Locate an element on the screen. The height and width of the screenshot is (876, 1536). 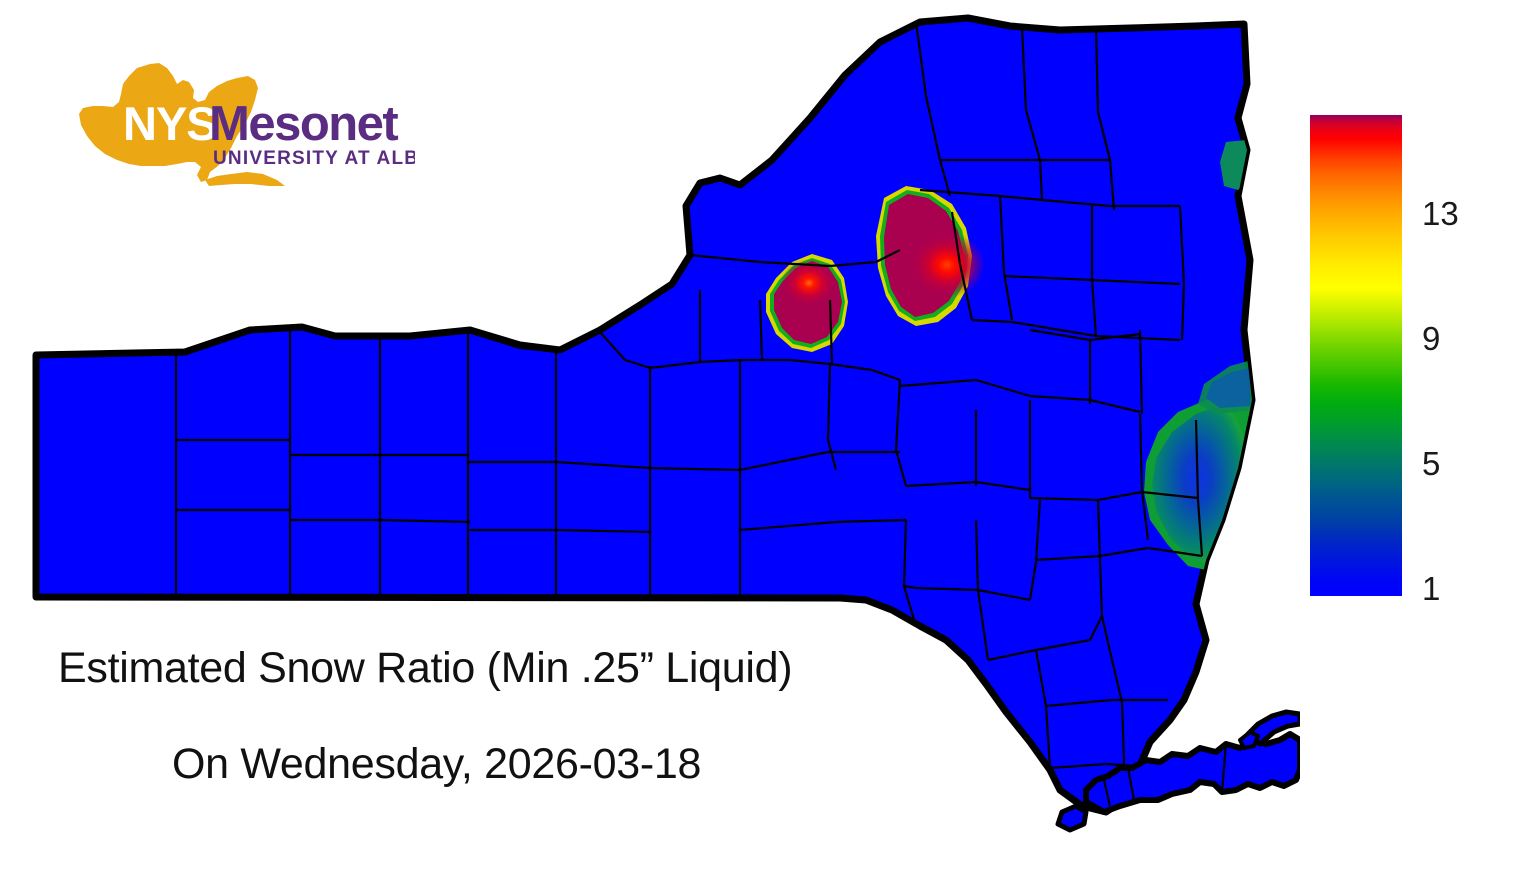
staten-island is located at coordinates (1072, 818).